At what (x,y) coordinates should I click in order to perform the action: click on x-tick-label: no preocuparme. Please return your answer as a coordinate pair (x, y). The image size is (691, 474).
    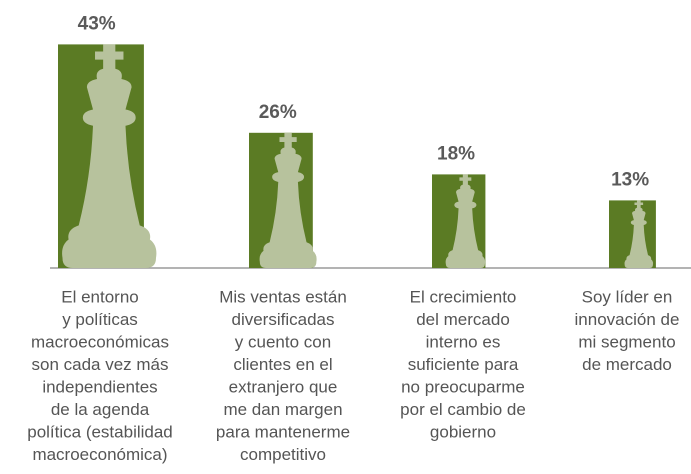
    Looking at the image, I should click on (463, 386).